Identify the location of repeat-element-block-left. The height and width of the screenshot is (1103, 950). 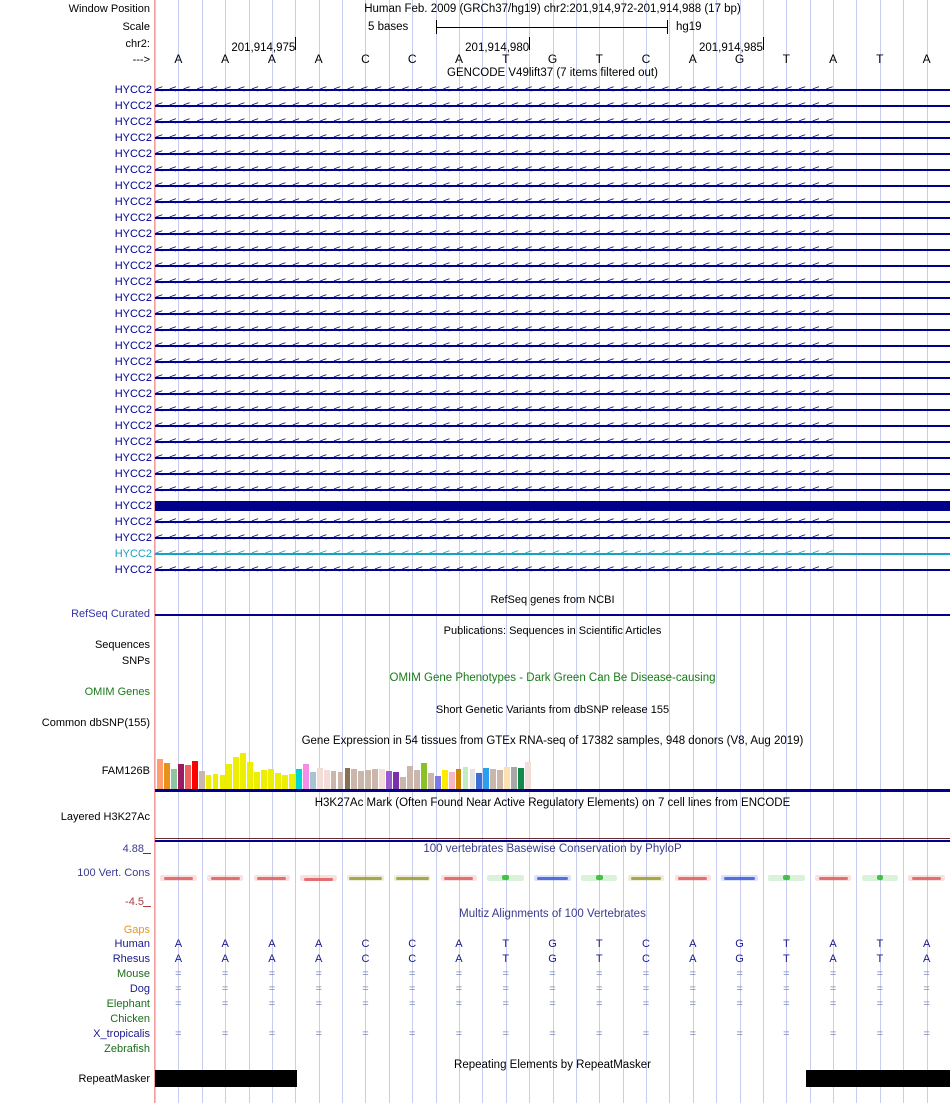
(226, 1078).